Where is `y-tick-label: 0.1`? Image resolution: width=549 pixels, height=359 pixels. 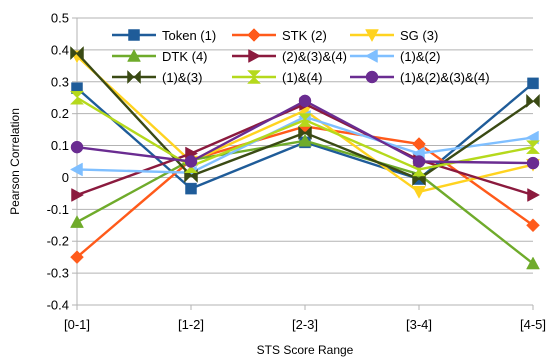 y-tick-label: 0.1 is located at coordinates (60, 145).